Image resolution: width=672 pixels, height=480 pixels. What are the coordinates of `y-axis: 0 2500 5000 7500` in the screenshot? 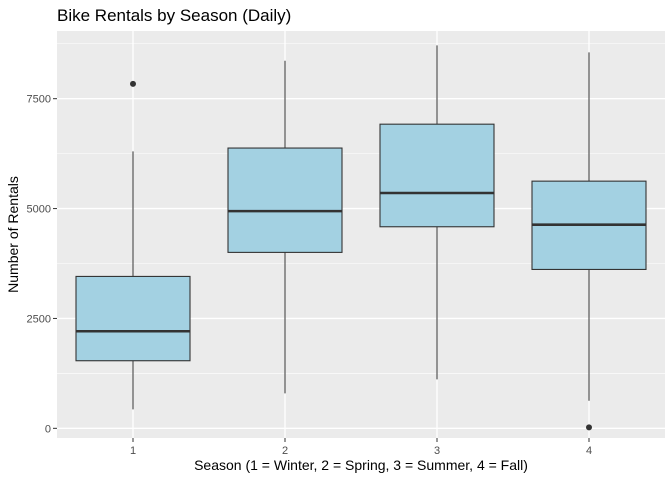 It's located at (42, 264).